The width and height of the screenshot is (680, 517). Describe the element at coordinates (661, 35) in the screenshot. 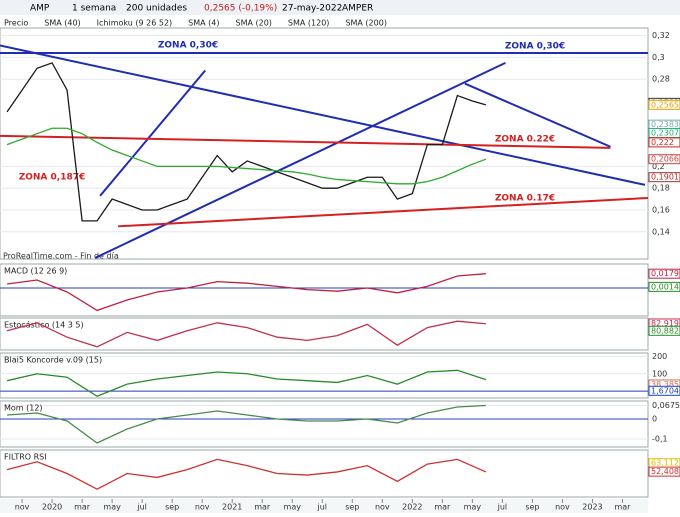

I see `y-tick-label: 0,32` at that location.